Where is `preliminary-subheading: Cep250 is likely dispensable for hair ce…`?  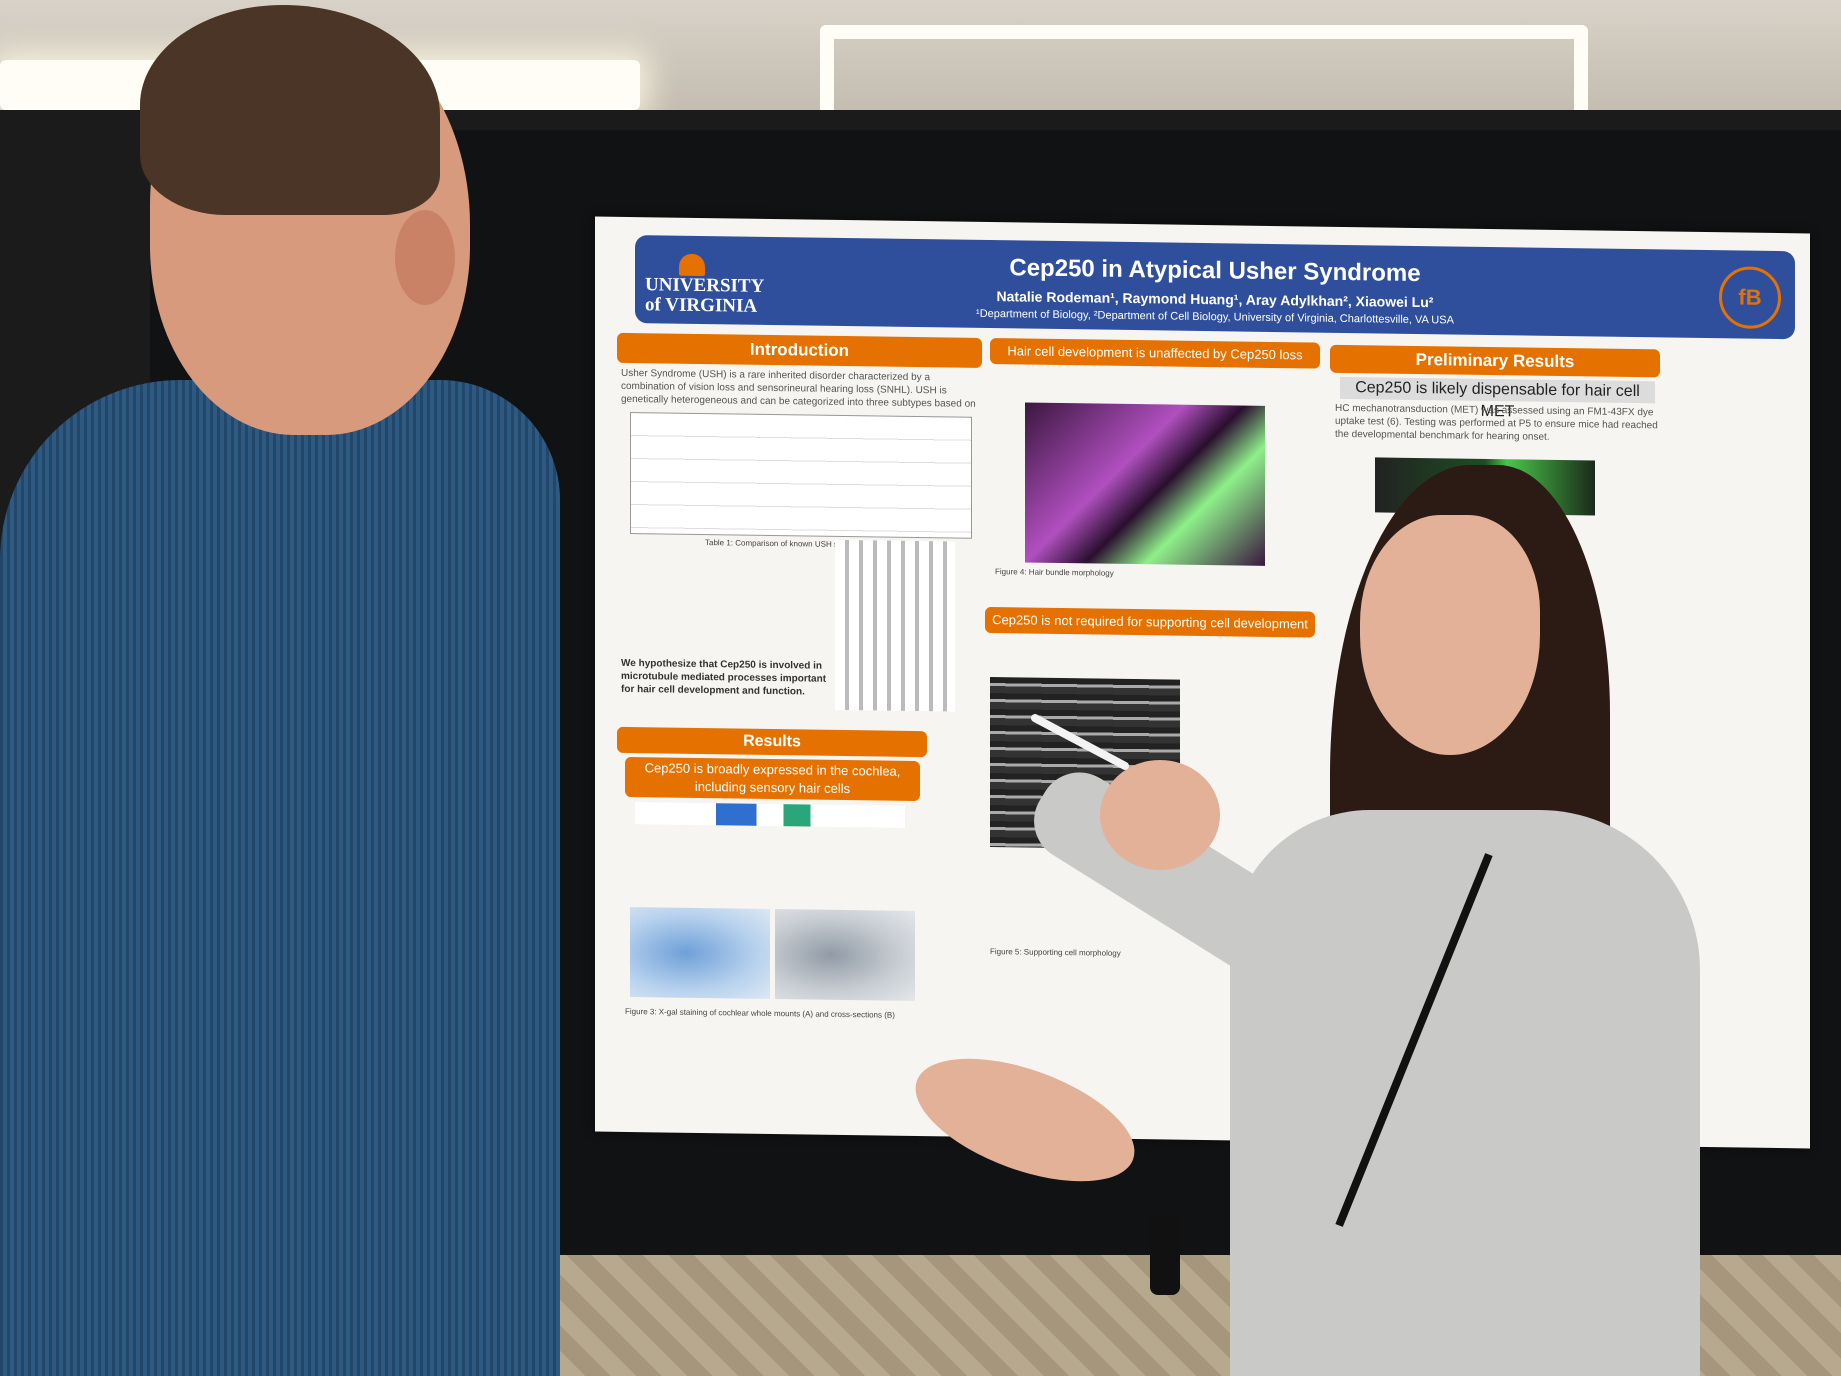 preliminary-subheading: Cep250 is likely dispensable for hair ce… is located at coordinates (1497, 398).